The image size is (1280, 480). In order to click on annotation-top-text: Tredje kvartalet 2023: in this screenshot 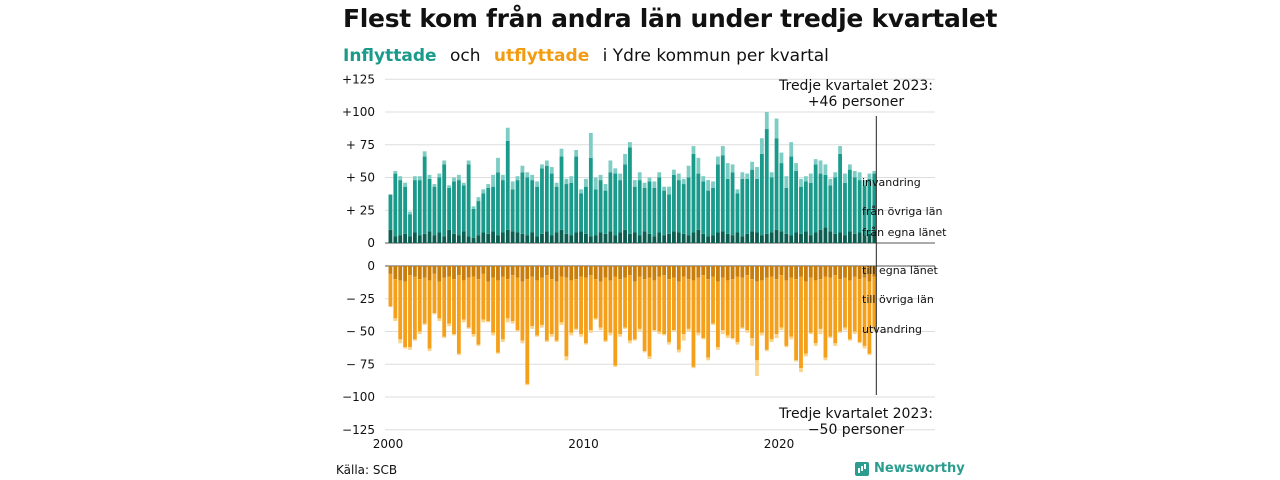, I will do `click(855, 86)`.